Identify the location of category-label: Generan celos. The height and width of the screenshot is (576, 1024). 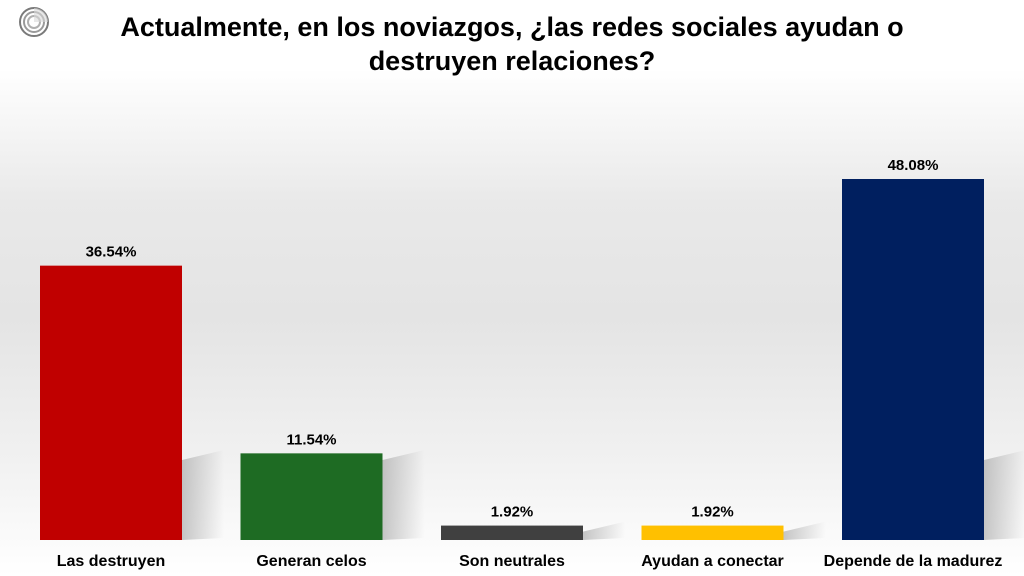
(311, 561).